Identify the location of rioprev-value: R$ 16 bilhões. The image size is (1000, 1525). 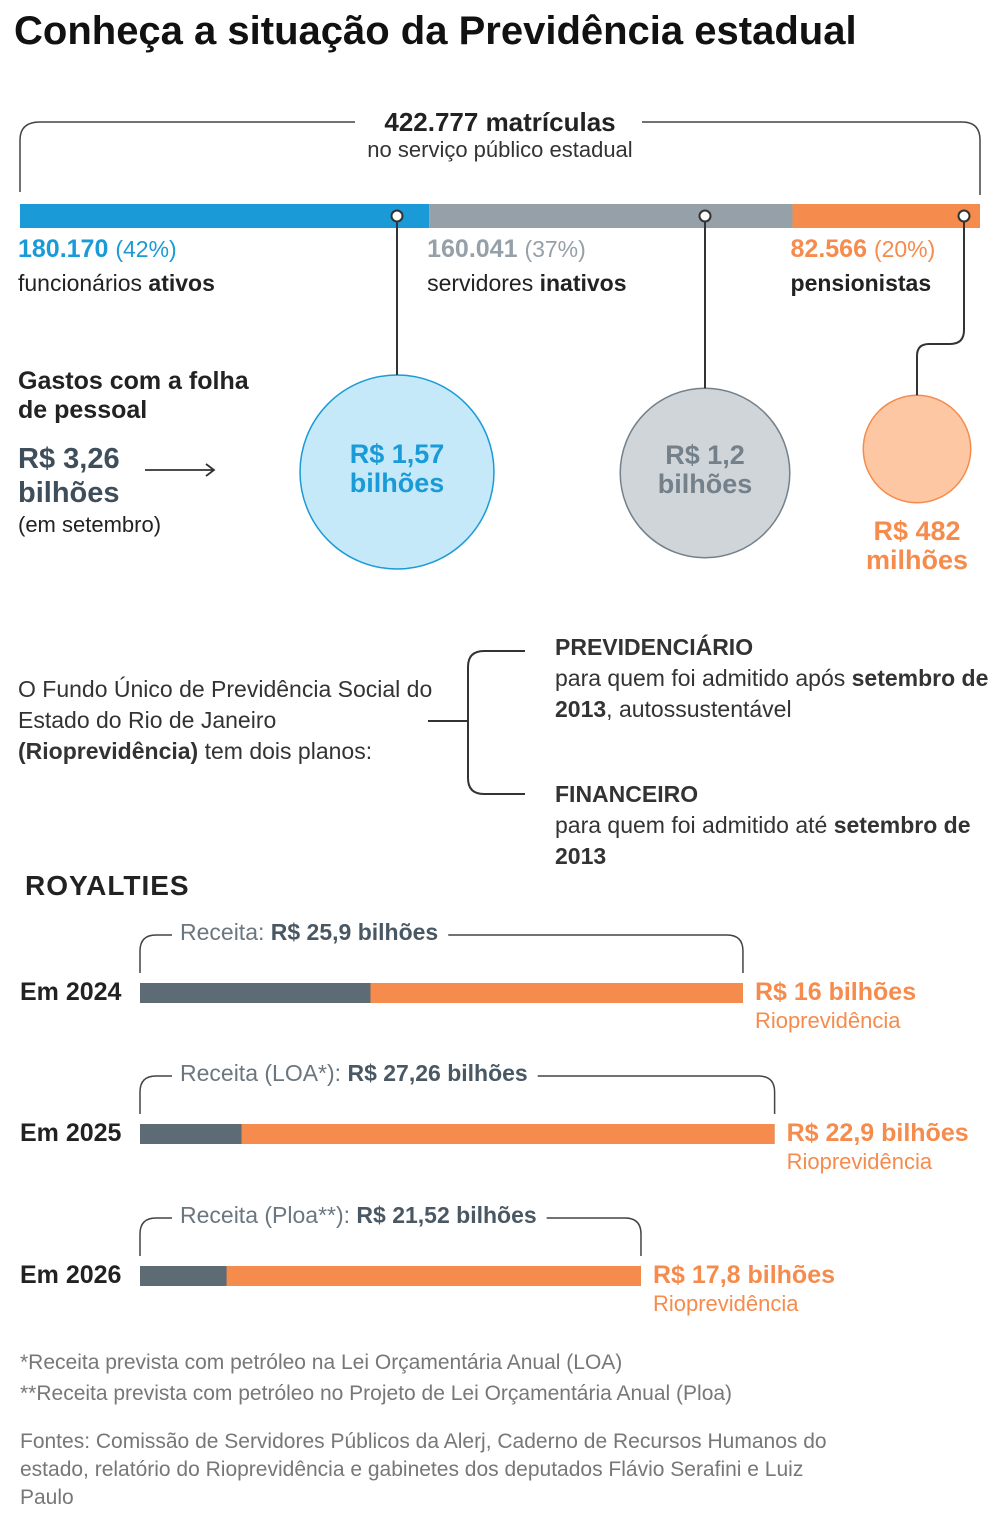
(835, 992).